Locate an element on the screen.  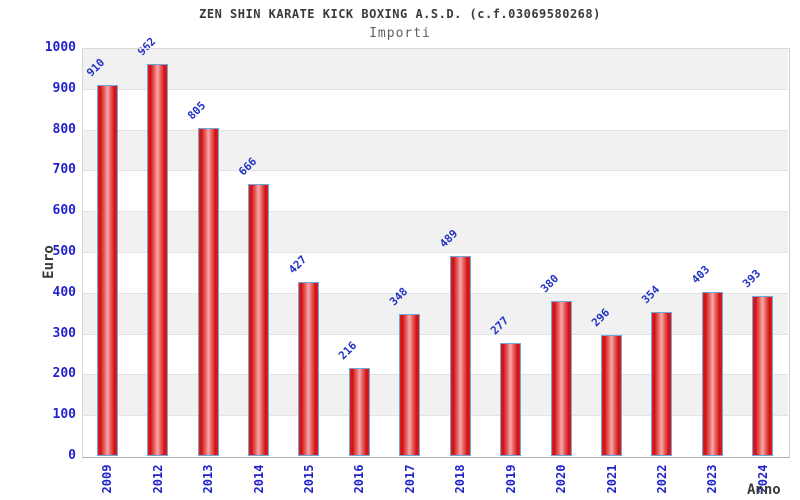
y-tick-label: 200 is located at coordinates (64, 374).